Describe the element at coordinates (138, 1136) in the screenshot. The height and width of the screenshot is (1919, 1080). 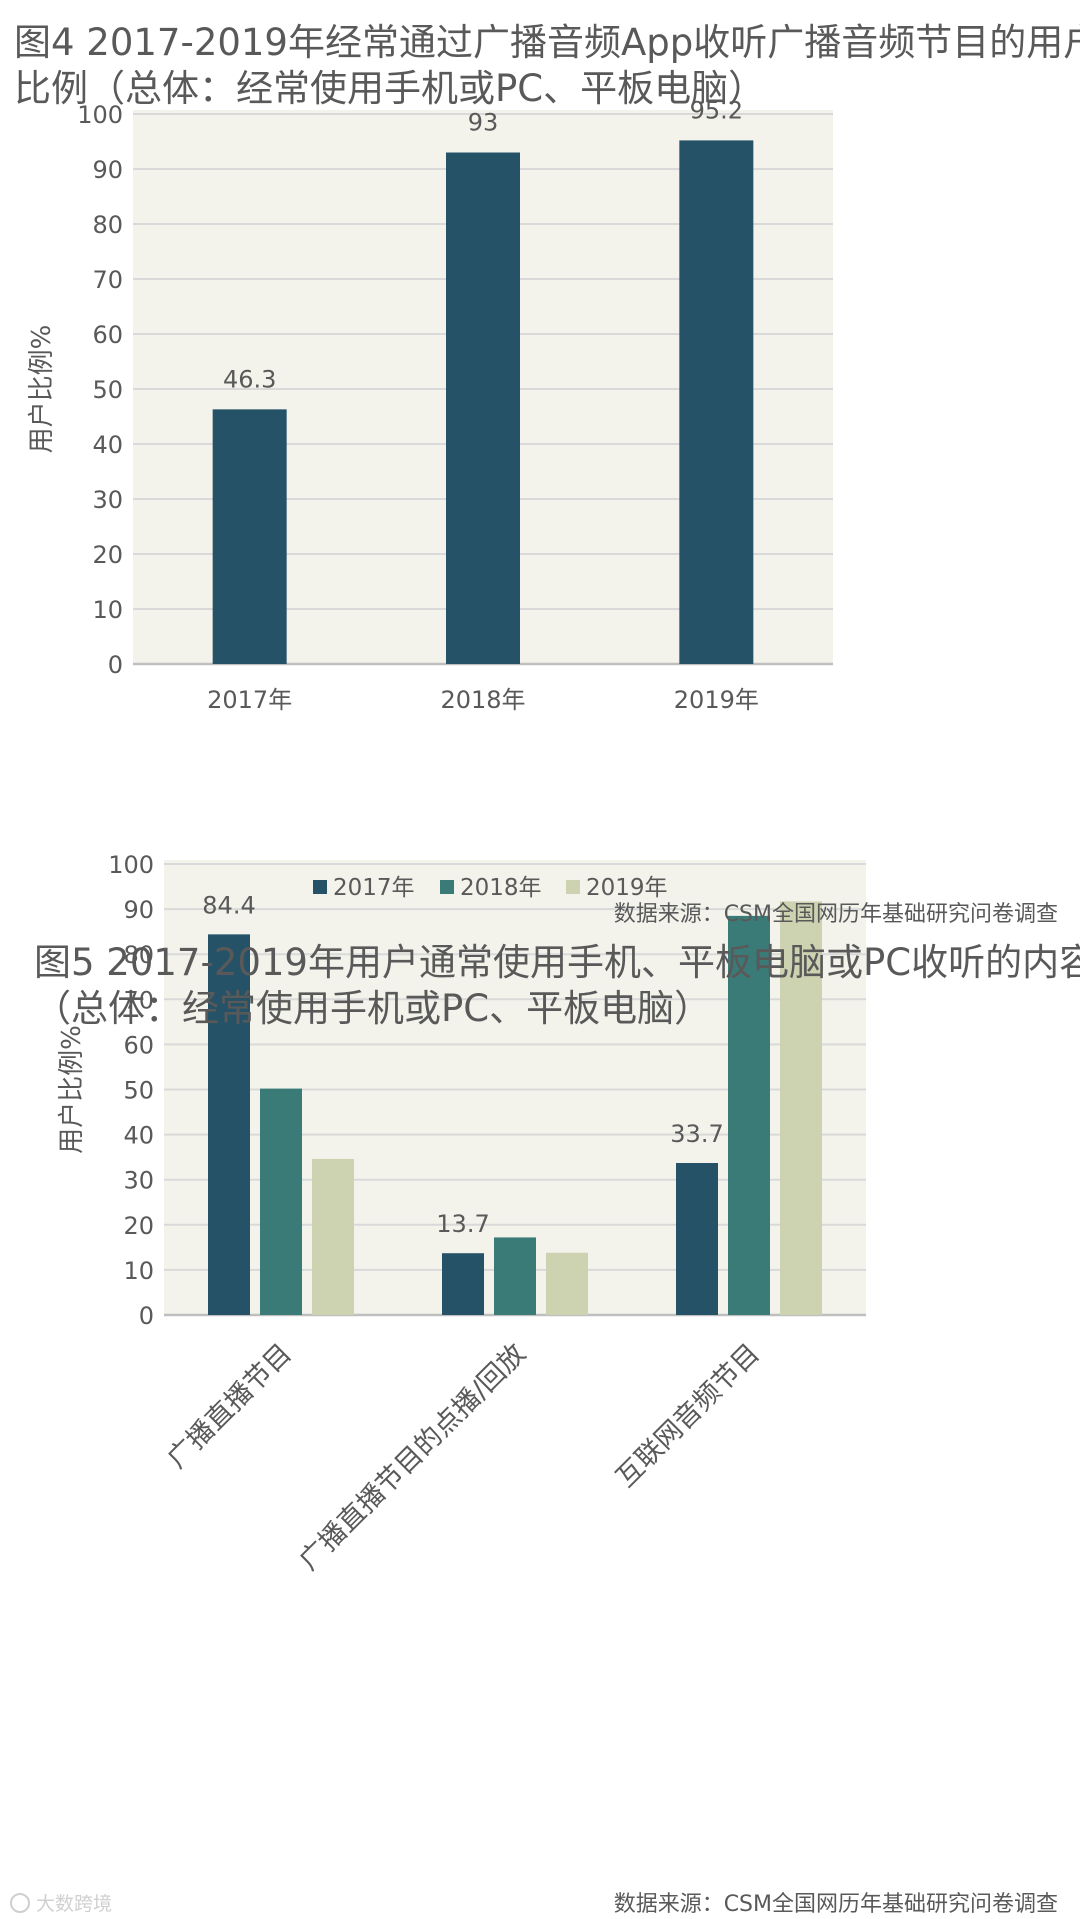
I see `chart2-y-tick-label: 40` at that location.